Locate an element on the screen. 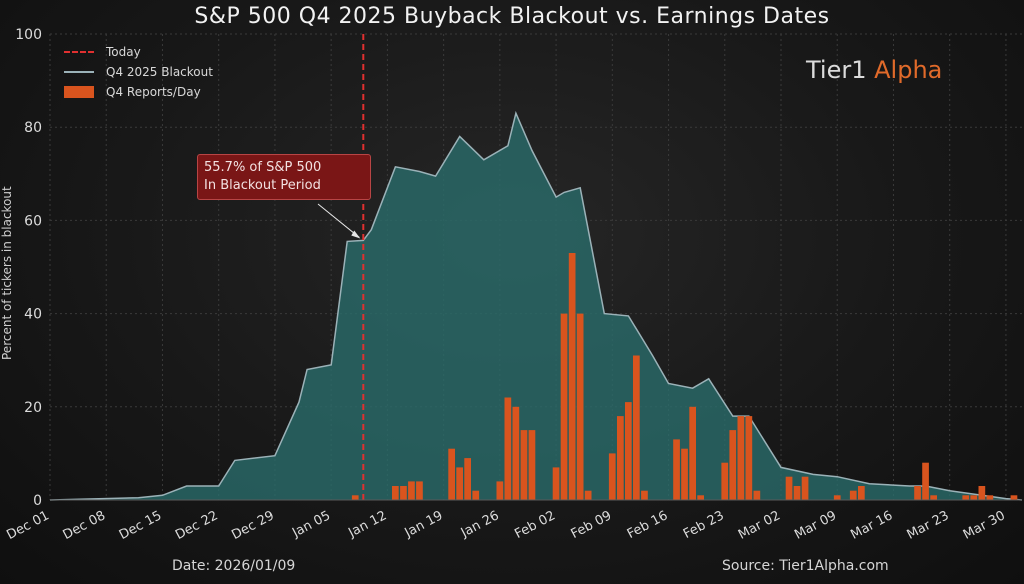  x-tick-label: Jan 19 is located at coordinates (424, 524).